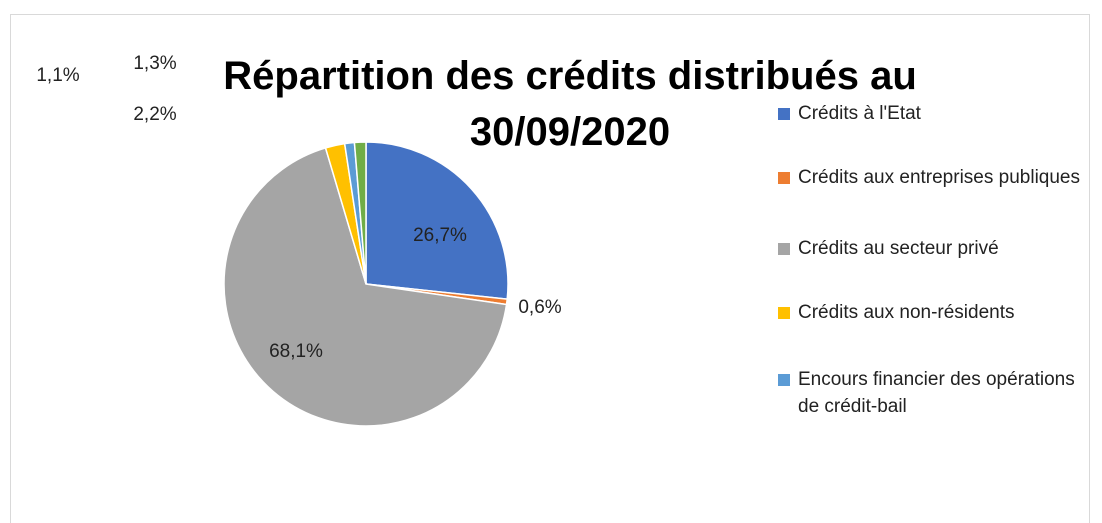  I want to click on data-label: 26,7%, so click(440, 235).